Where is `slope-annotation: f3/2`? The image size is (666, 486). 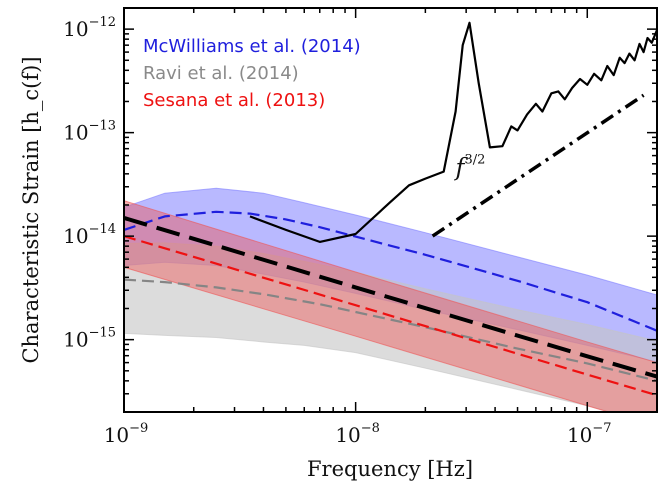
slope-annotation: f3/2 is located at coordinates (470, 167).